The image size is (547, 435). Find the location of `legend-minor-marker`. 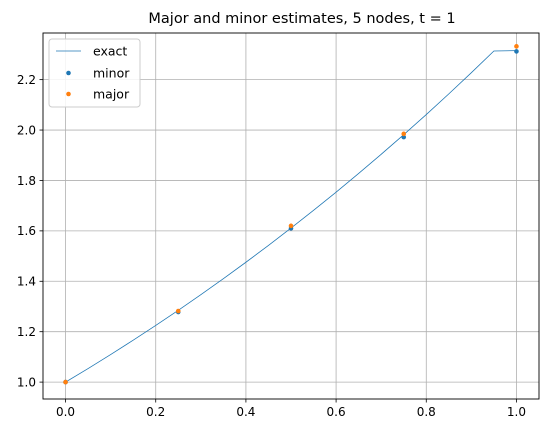

legend-minor-marker is located at coordinates (68, 73).